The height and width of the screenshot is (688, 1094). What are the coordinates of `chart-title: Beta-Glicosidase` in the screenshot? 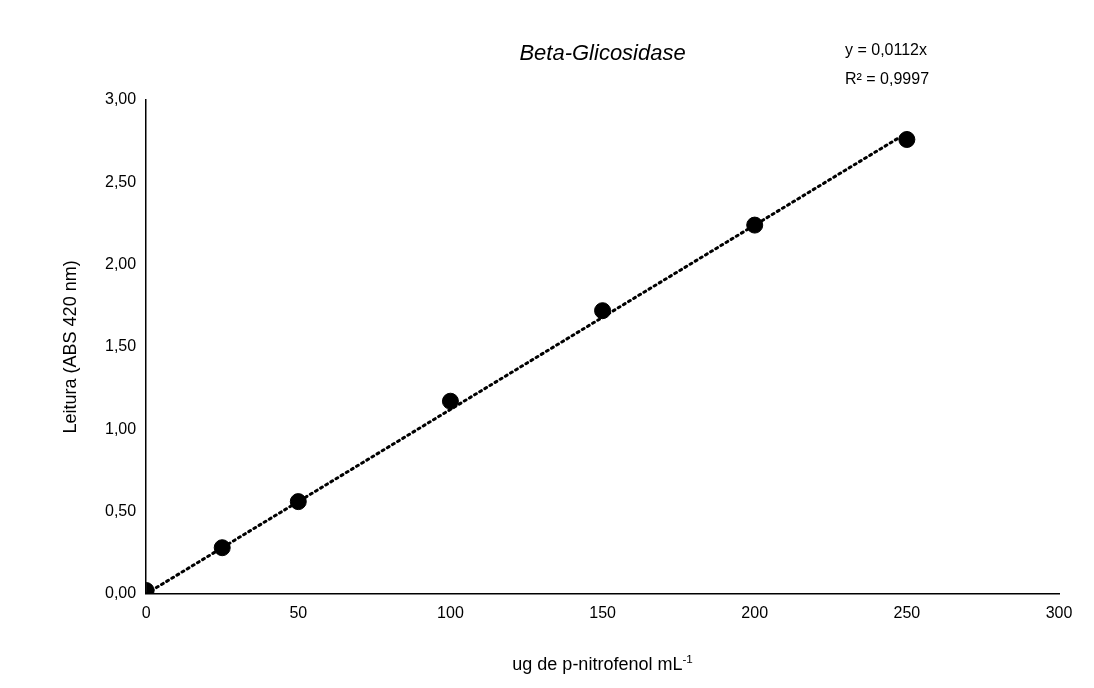 It's located at (602, 52).